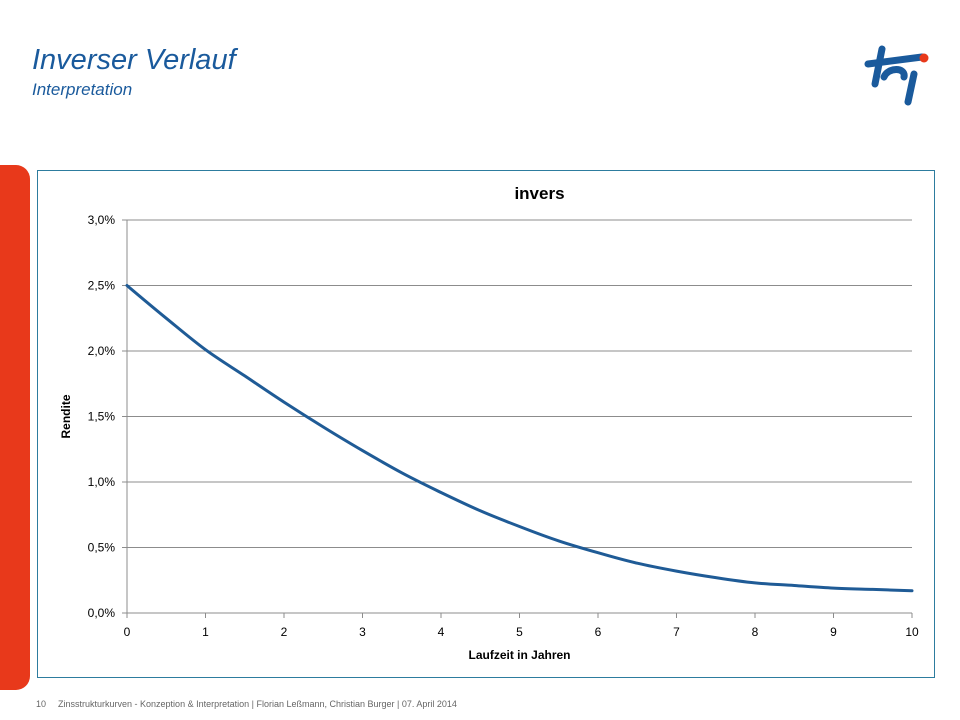 The image size is (960, 720). I want to click on y-tick-label: 3,0%, so click(102, 220).